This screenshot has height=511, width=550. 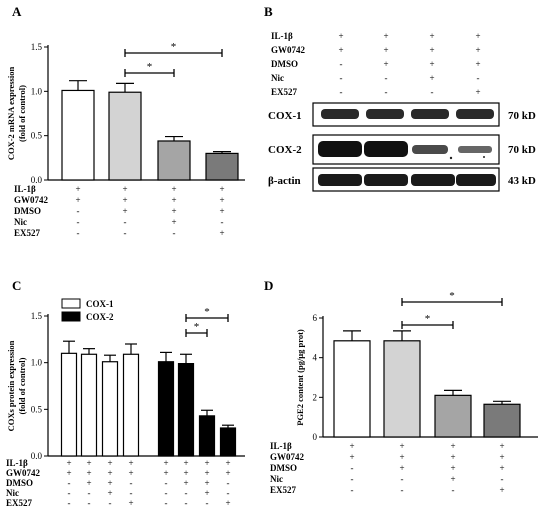 I want to click on blot-size-cox2: 70 kD, so click(x=522, y=150).